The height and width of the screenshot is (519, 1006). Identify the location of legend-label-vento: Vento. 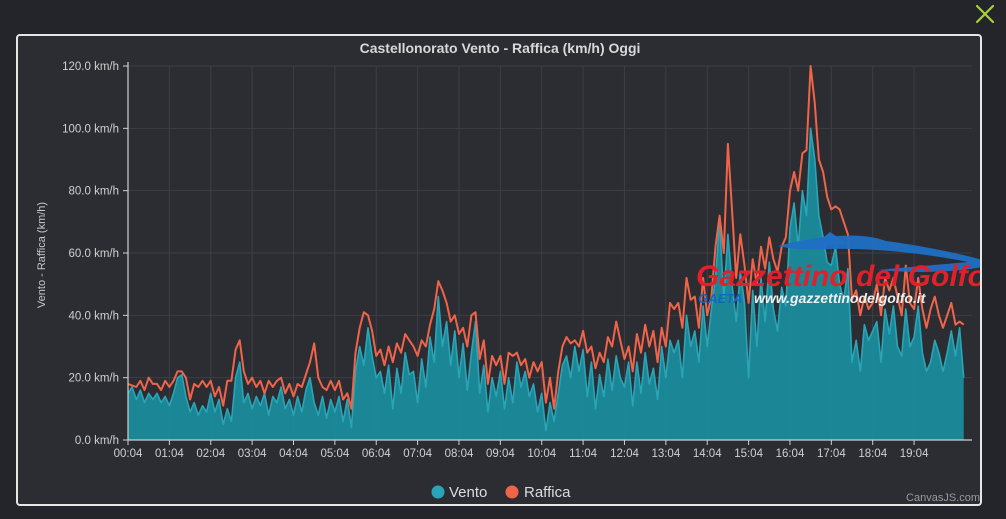
(468, 492).